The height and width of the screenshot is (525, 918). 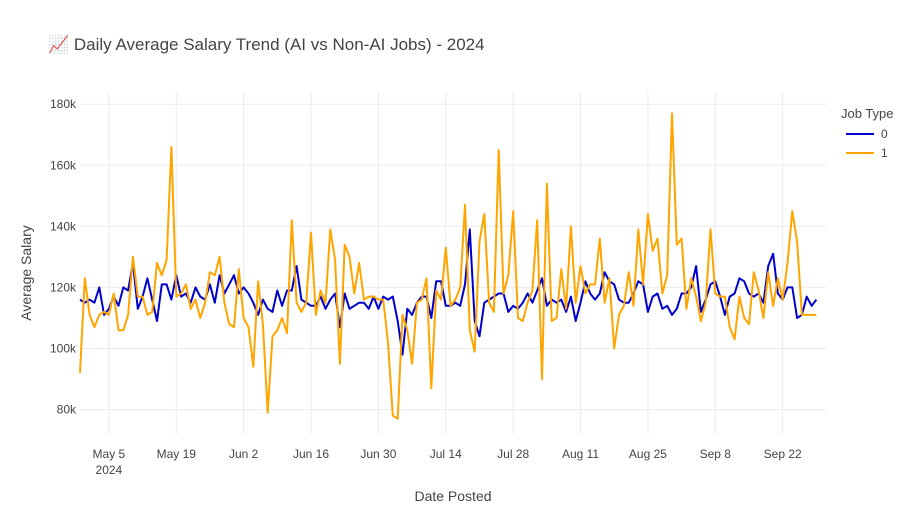 What do you see at coordinates (244, 454) in the screenshot?
I see `x-tick-label: Jun 2` at bounding box center [244, 454].